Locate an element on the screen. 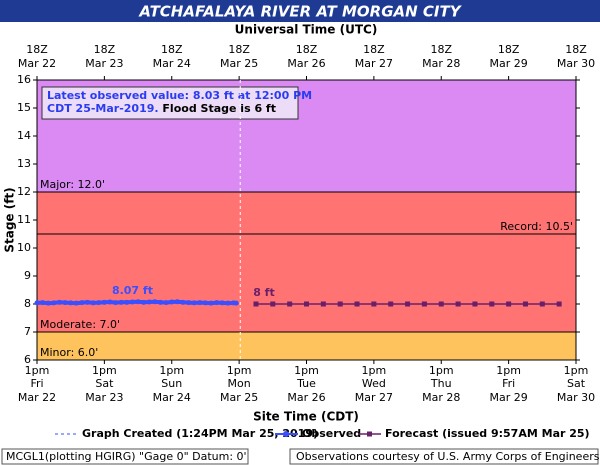 This screenshot has height=465, width=600. footer-left: MCGL1(plotting HGIRG) "Gage 0" Datum: 0' is located at coordinates (126, 456).